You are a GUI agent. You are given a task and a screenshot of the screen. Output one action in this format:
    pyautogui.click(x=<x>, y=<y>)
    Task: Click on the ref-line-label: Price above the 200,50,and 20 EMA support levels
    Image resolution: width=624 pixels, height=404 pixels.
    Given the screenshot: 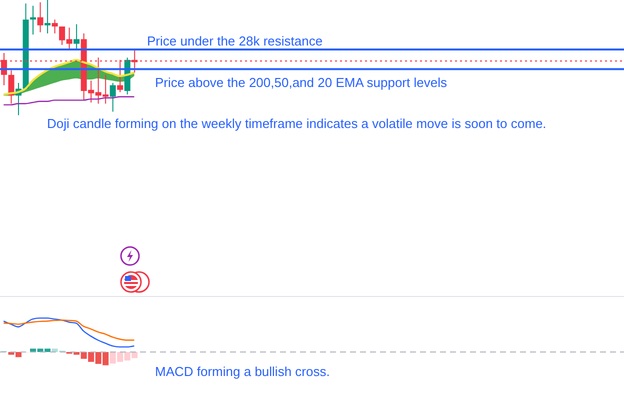 What is the action you would take?
    pyautogui.click(x=301, y=82)
    